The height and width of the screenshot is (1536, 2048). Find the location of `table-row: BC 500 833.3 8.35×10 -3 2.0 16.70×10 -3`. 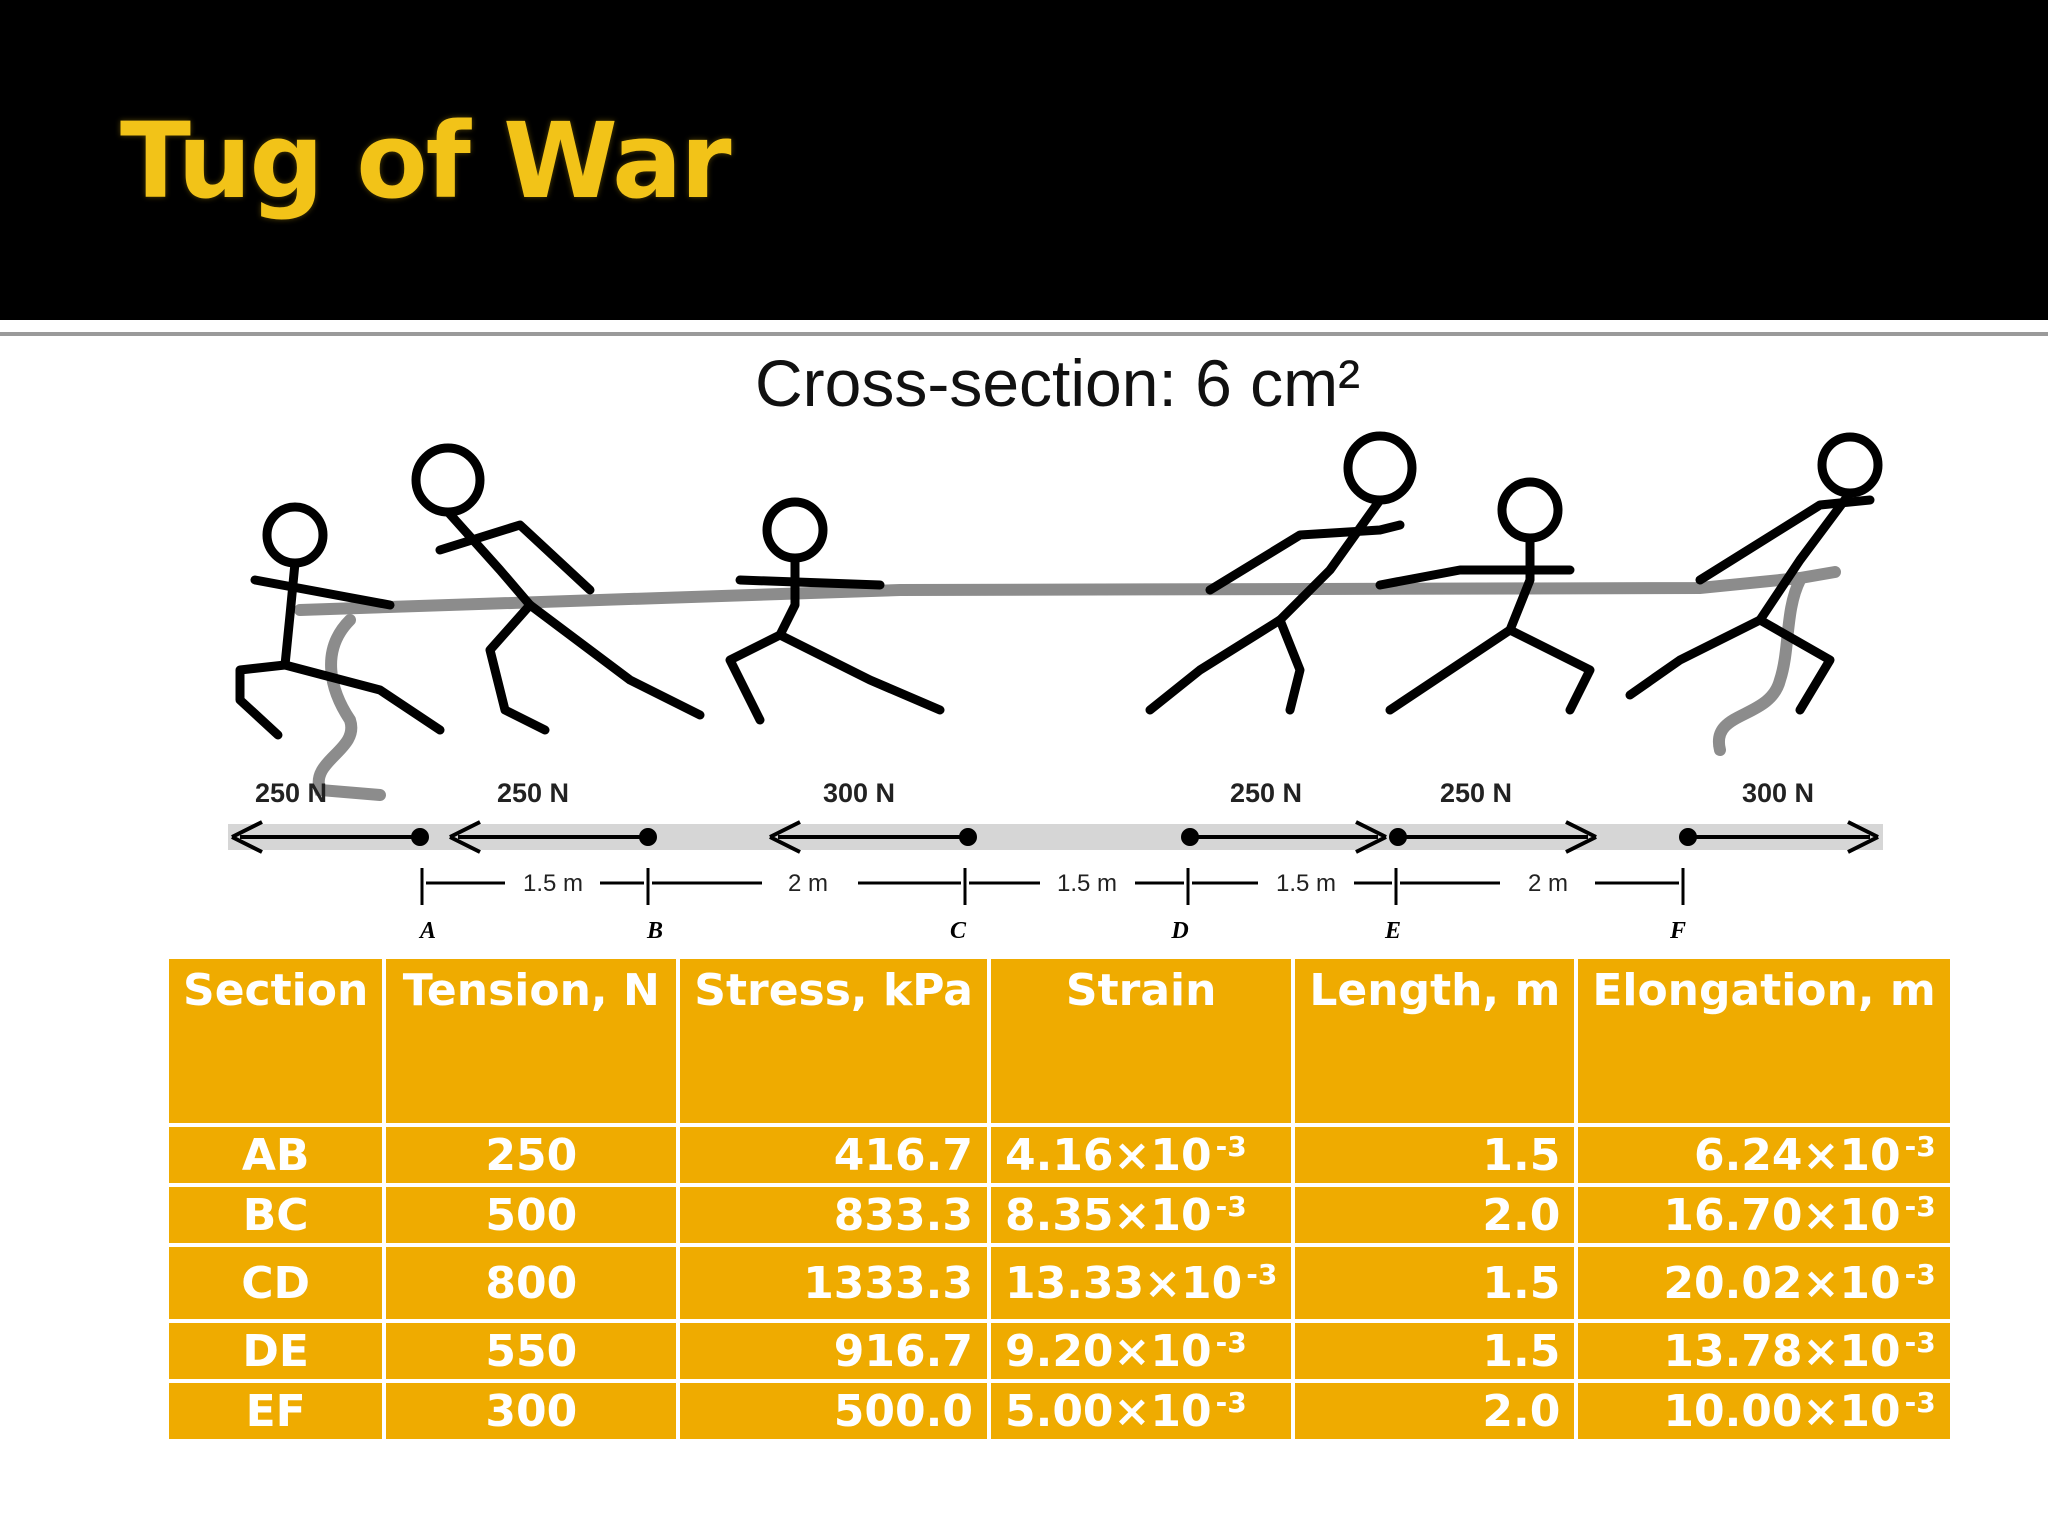

table-row: BC 500 833.3 8.35×10 -3 2.0 16.70×10 -3 is located at coordinates (1059, 1215).